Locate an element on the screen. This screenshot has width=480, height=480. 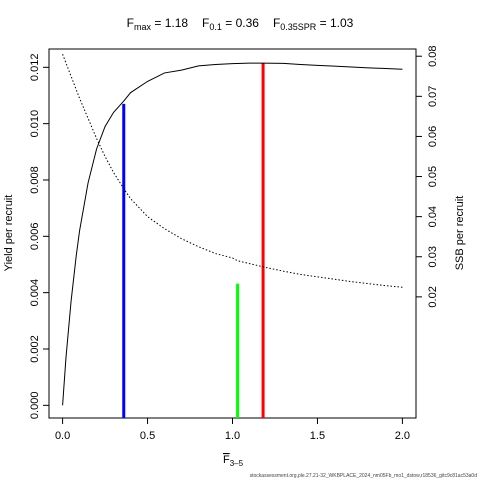
y-axis-right: 0.02 0.03 0.04 0.05 0.06 0.07 0.08 is located at coordinates (427, 177).